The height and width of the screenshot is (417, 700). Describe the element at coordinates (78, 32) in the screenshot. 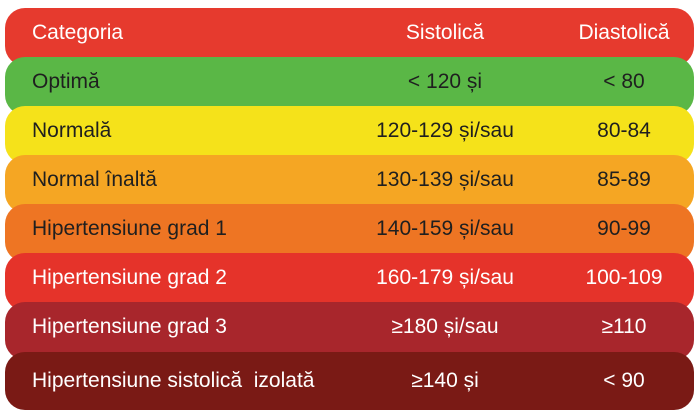

I see `header-category: Categoria` at that location.